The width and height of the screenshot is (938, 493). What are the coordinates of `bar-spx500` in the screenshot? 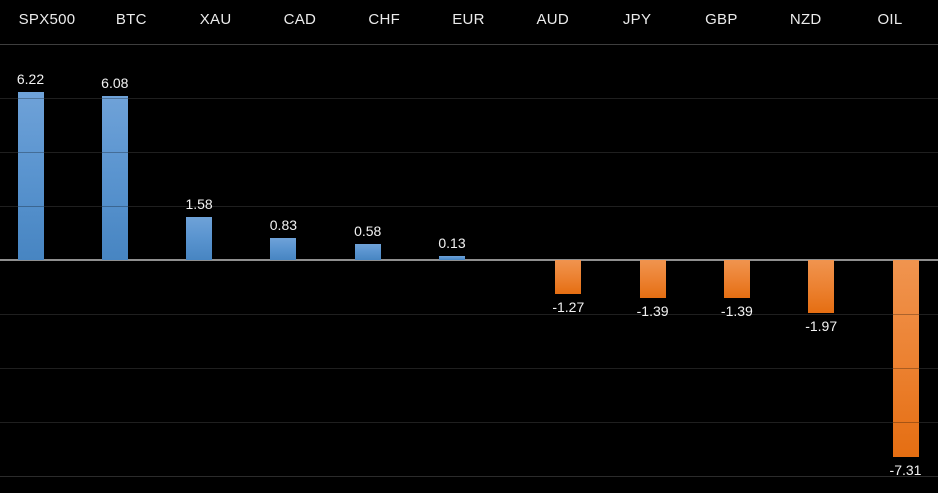 It's located at (30, 176).